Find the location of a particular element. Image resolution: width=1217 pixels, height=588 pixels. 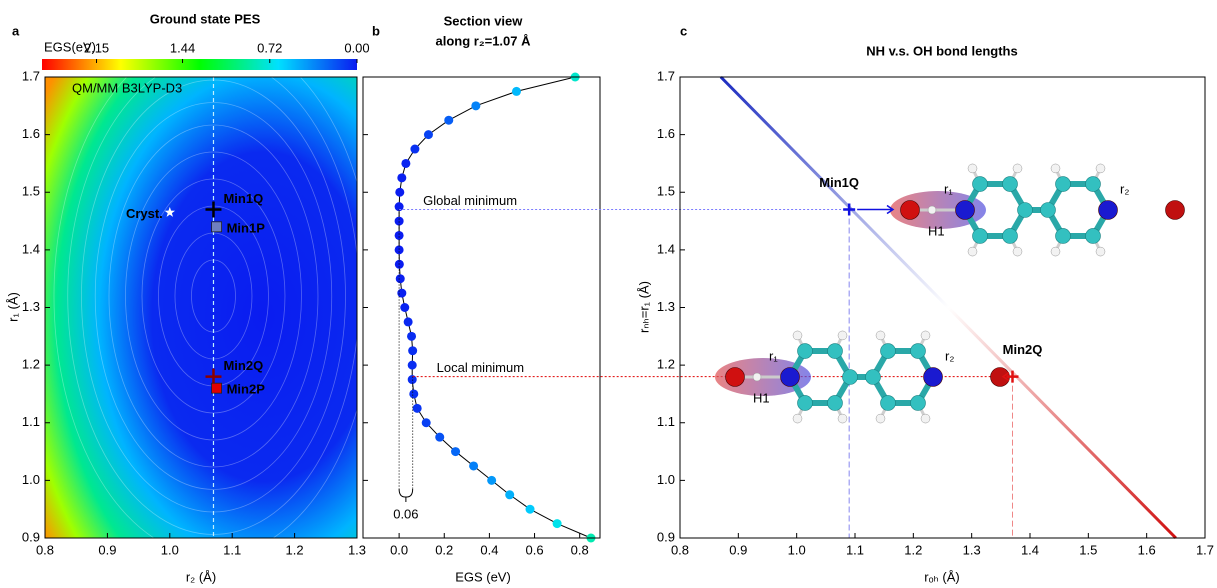

minimum-label: Local minimum is located at coordinates (480, 367).